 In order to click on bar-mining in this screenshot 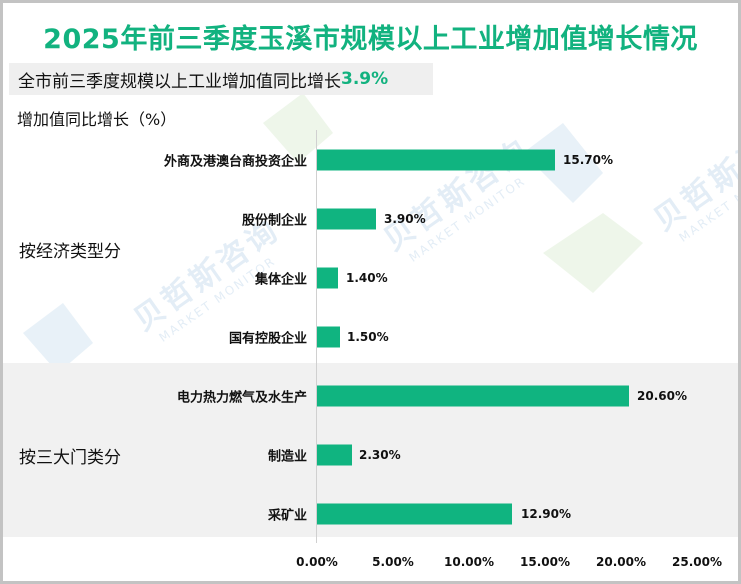, I will do `click(414, 514)`.